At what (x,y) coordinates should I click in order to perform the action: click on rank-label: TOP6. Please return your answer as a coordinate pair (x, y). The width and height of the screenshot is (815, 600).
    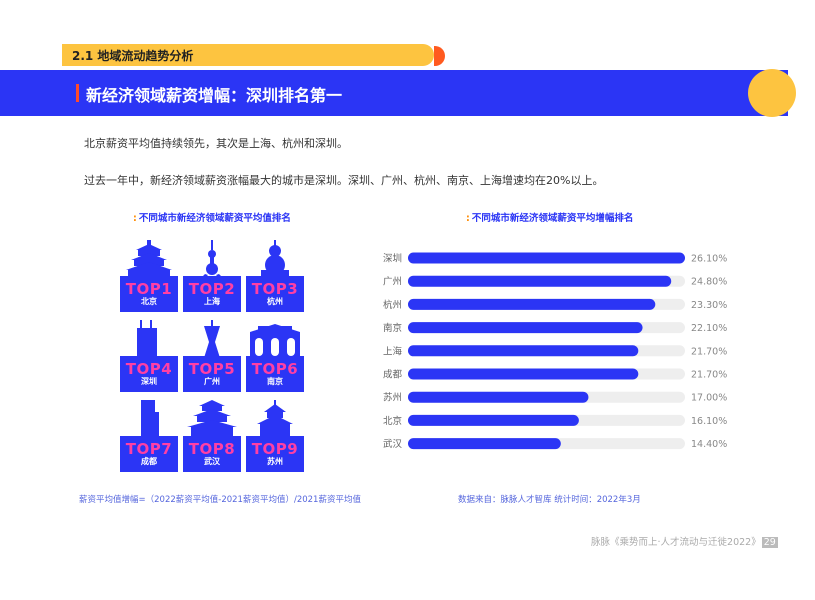
    Looking at the image, I should click on (275, 369).